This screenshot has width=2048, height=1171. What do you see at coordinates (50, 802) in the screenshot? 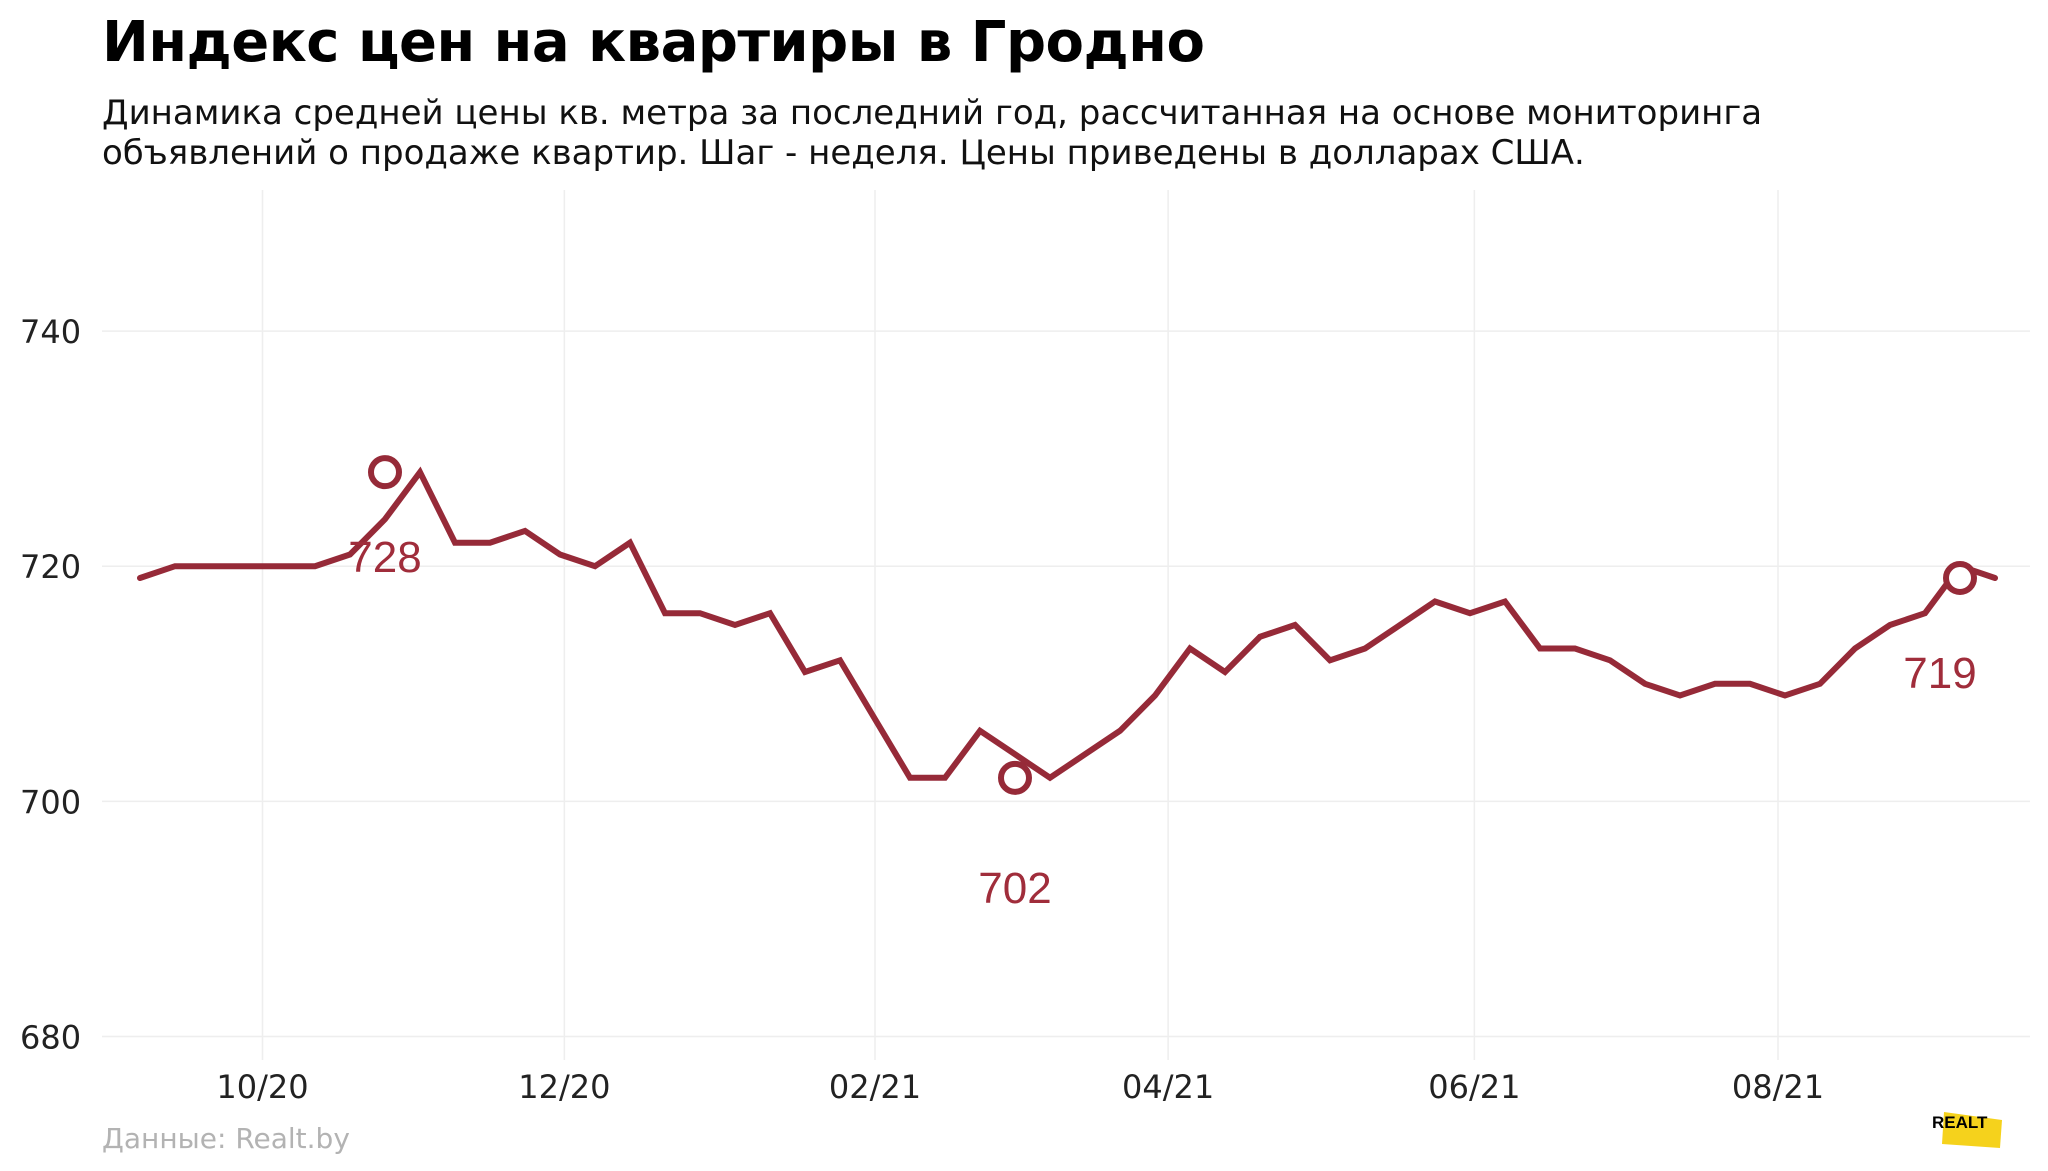
I see `y-tick-label: 700` at bounding box center [50, 802].